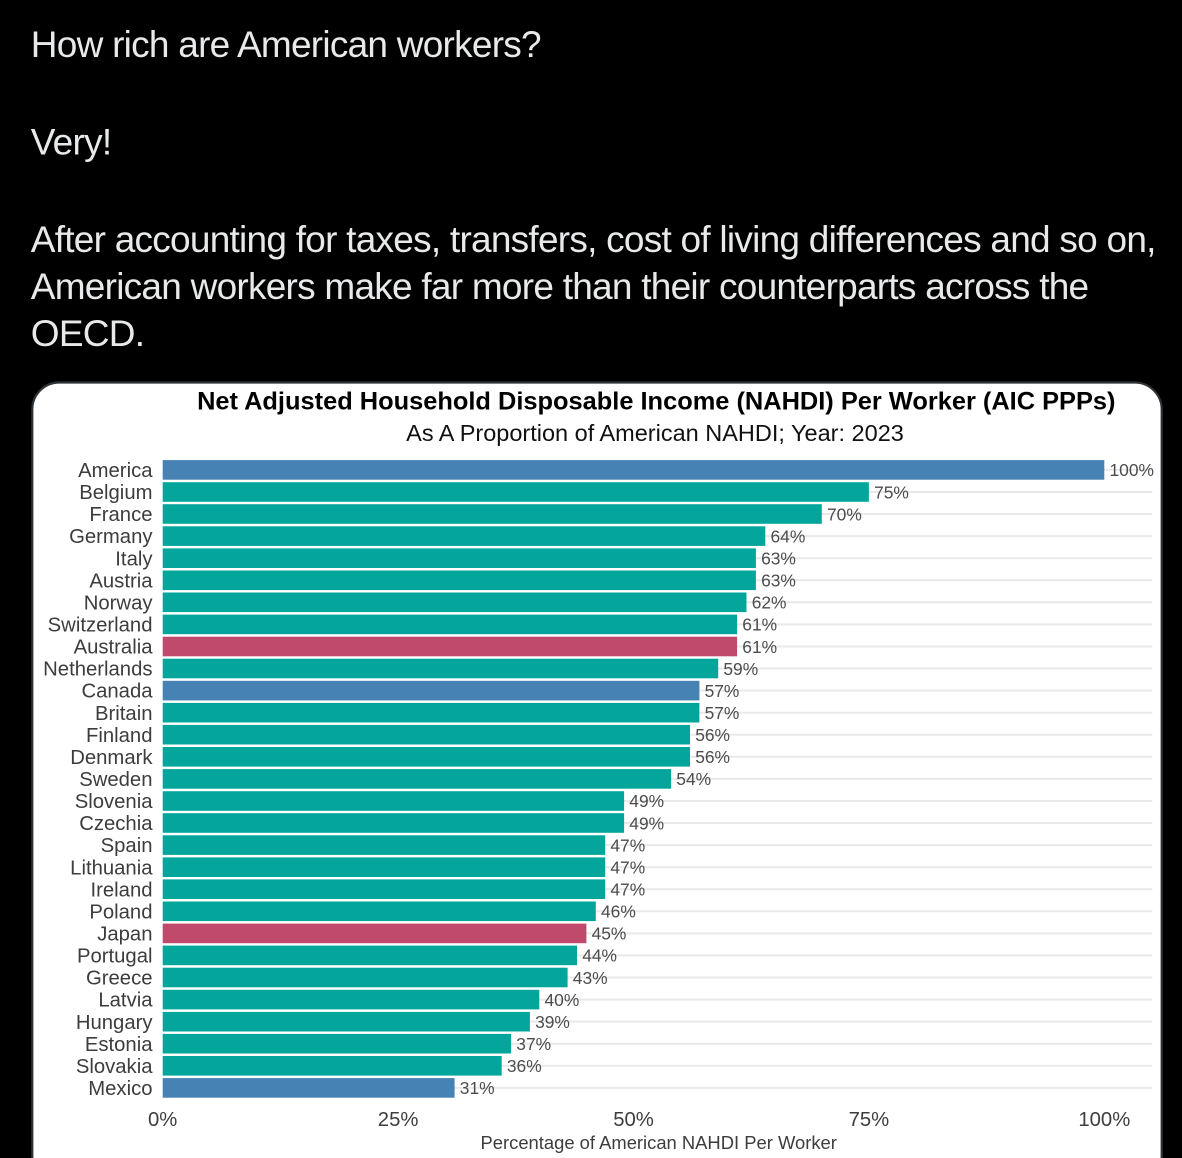 Image resolution: width=1182 pixels, height=1158 pixels. I want to click on svg-text: Slovakia, so click(114, 1067).